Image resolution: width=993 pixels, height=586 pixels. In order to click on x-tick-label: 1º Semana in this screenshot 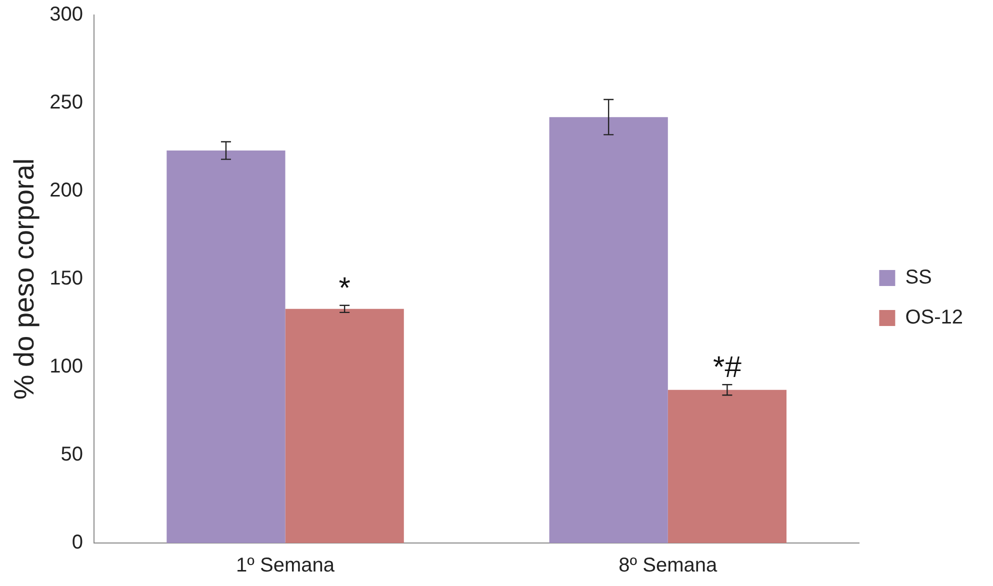, I will do `click(286, 565)`.